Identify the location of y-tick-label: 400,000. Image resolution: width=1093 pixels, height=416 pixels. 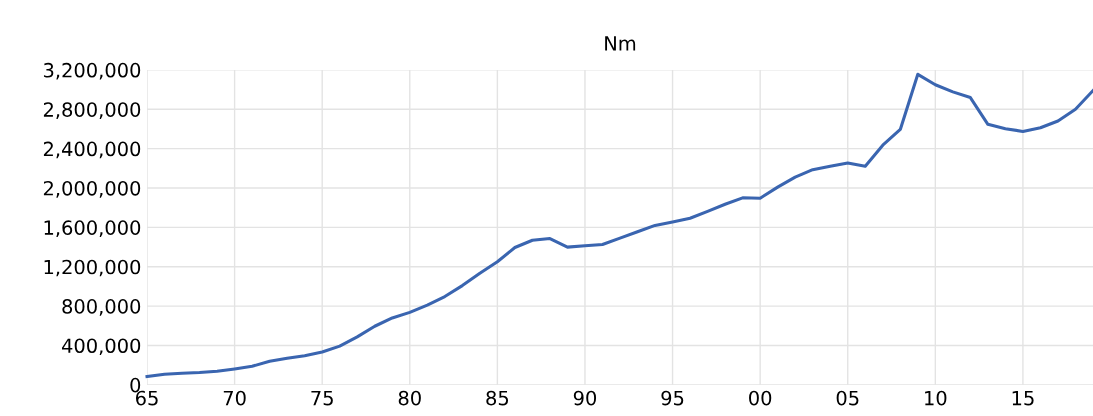
(101, 347).